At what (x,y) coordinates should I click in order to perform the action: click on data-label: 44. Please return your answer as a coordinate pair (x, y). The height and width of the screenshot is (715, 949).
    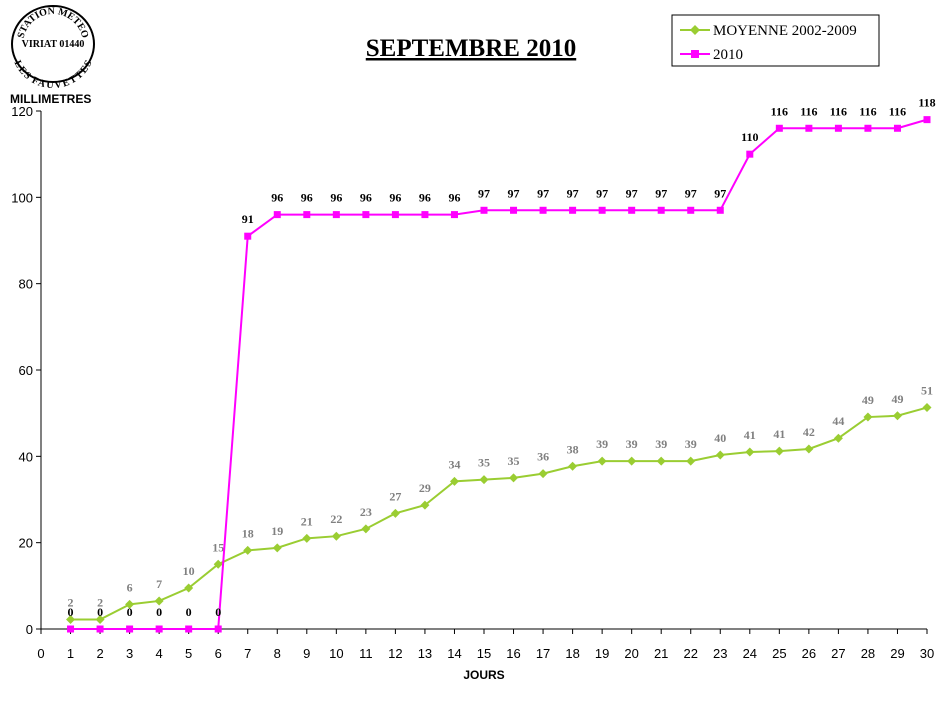
    Looking at the image, I should click on (838, 421).